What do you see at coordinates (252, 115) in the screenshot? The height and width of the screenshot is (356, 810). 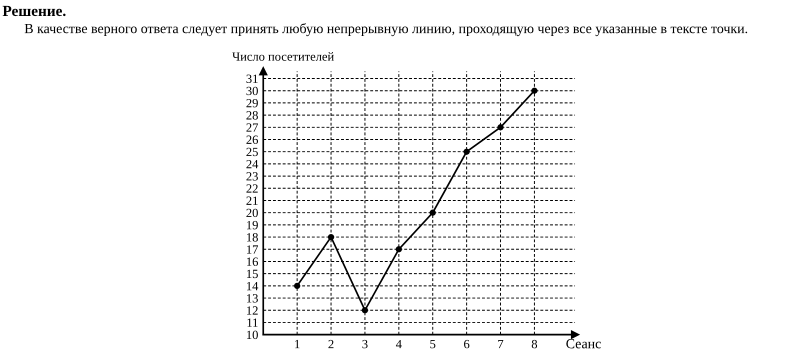 I see `y-tick-label: 28` at bounding box center [252, 115].